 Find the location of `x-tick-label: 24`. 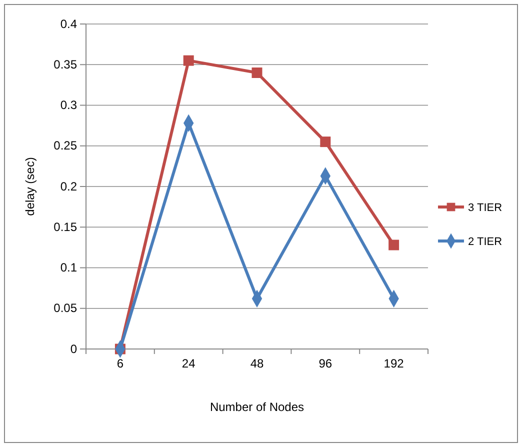

x-tick-label: 24 is located at coordinates (189, 363).